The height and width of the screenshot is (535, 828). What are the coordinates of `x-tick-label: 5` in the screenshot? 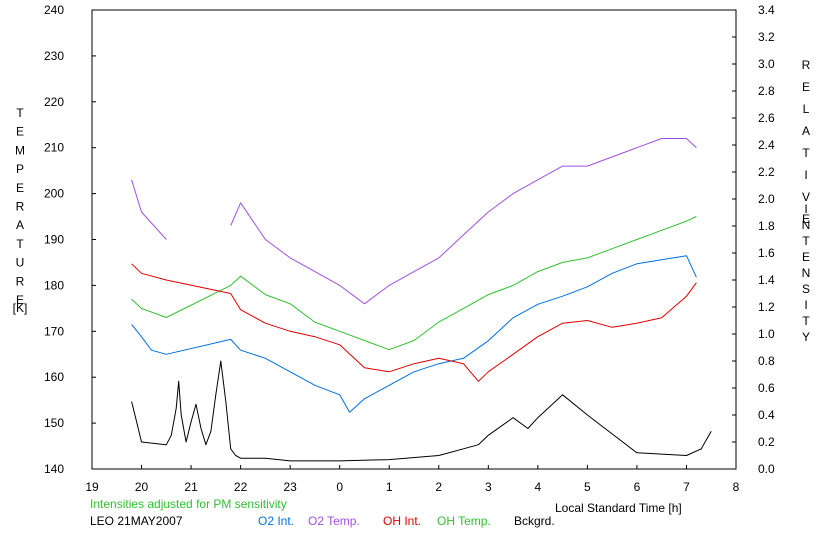 It's located at (587, 487).